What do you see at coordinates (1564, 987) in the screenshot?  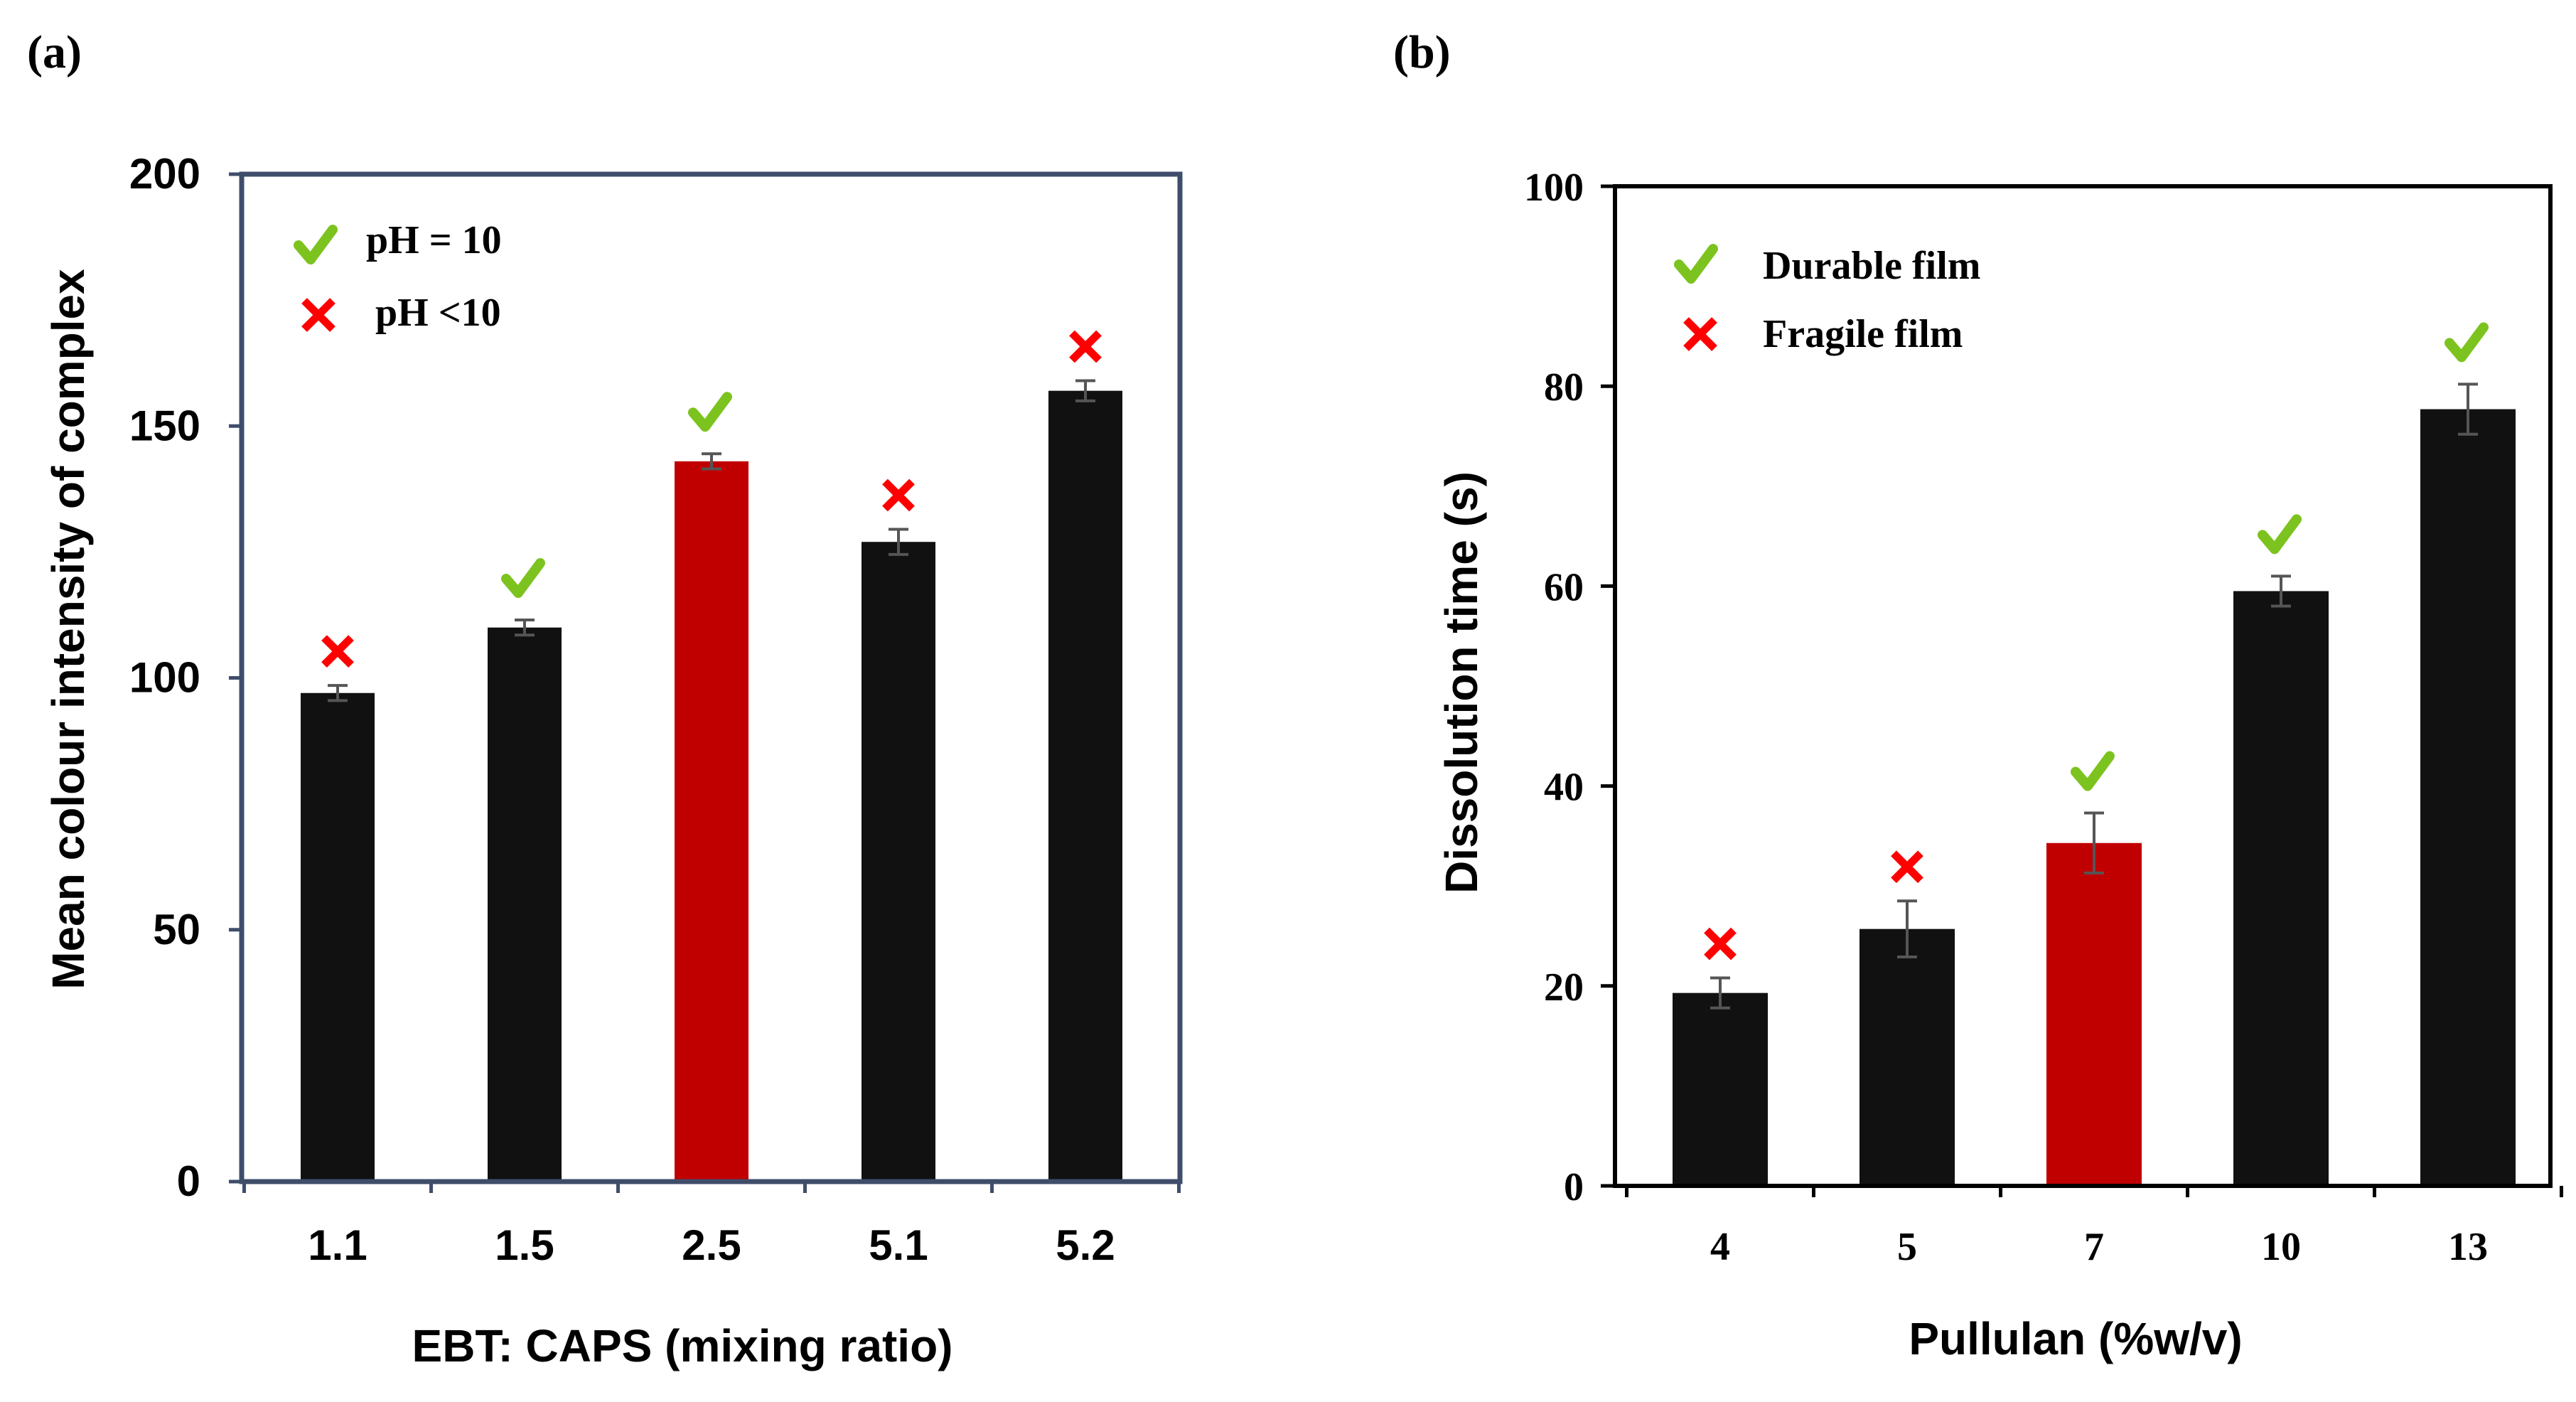 I see `y-tick-label-b: 20` at bounding box center [1564, 987].